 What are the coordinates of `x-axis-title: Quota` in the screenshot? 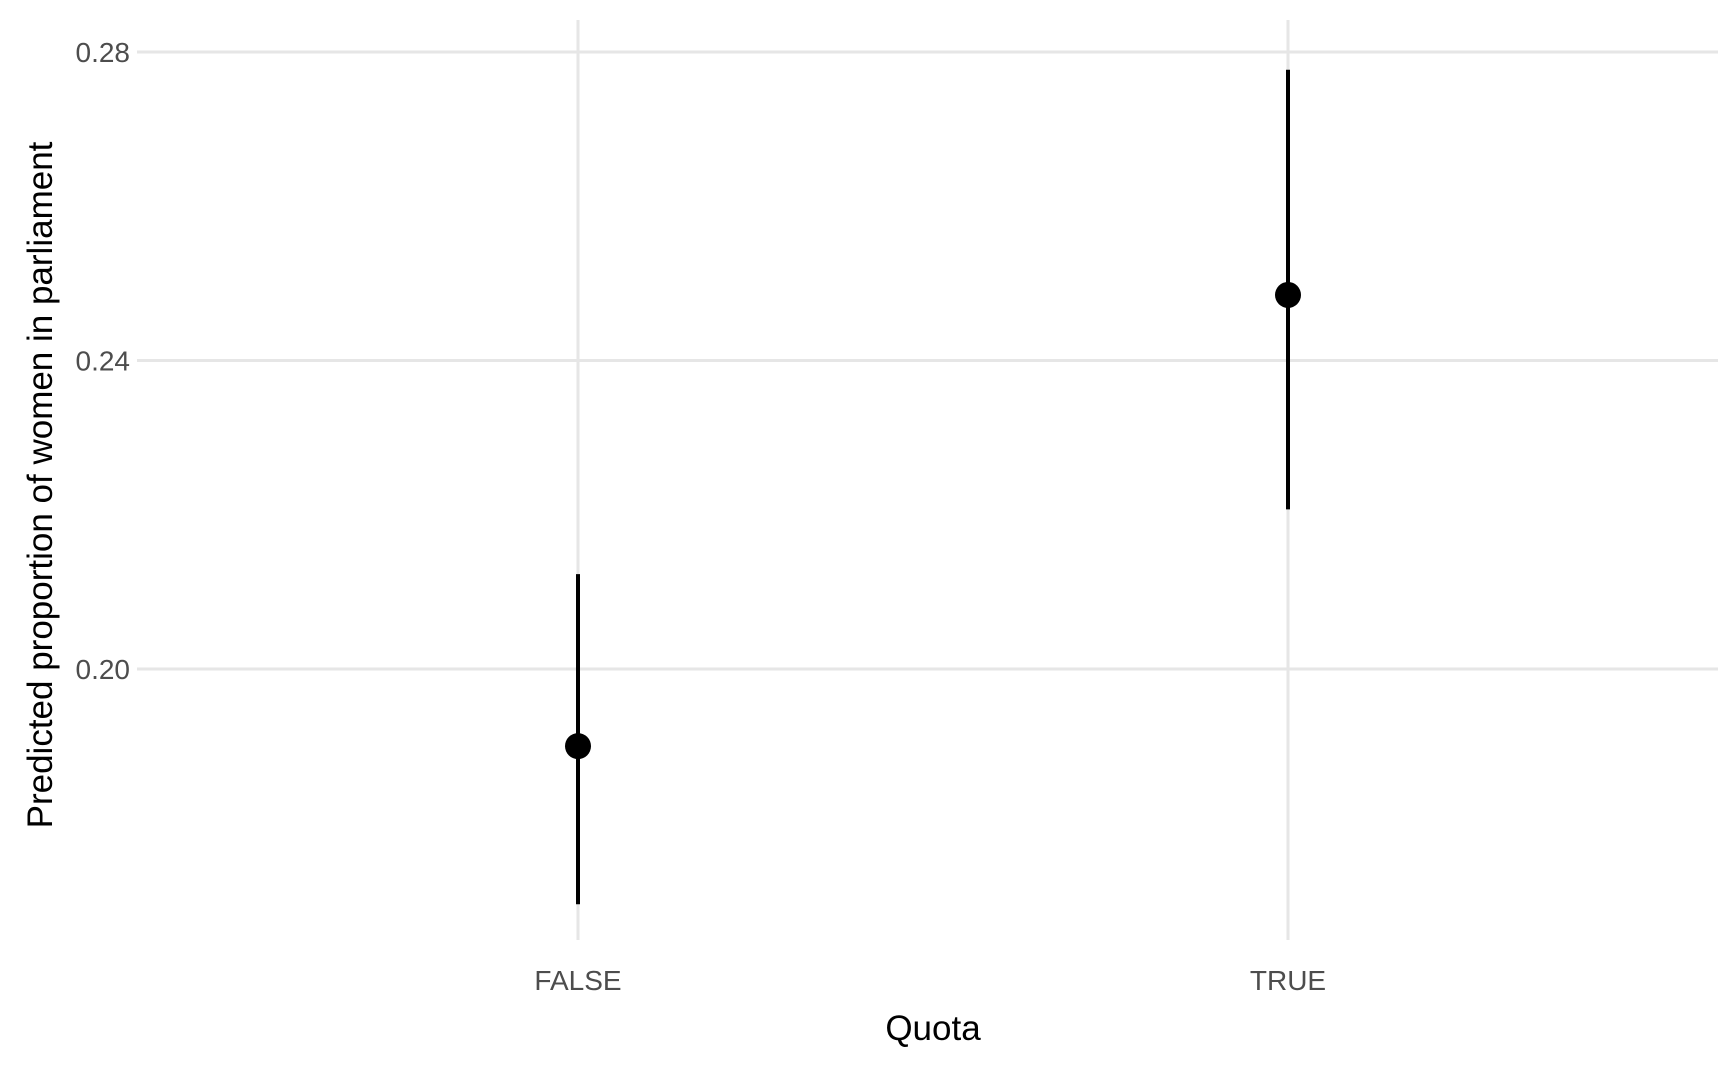 It's located at (933, 1028).